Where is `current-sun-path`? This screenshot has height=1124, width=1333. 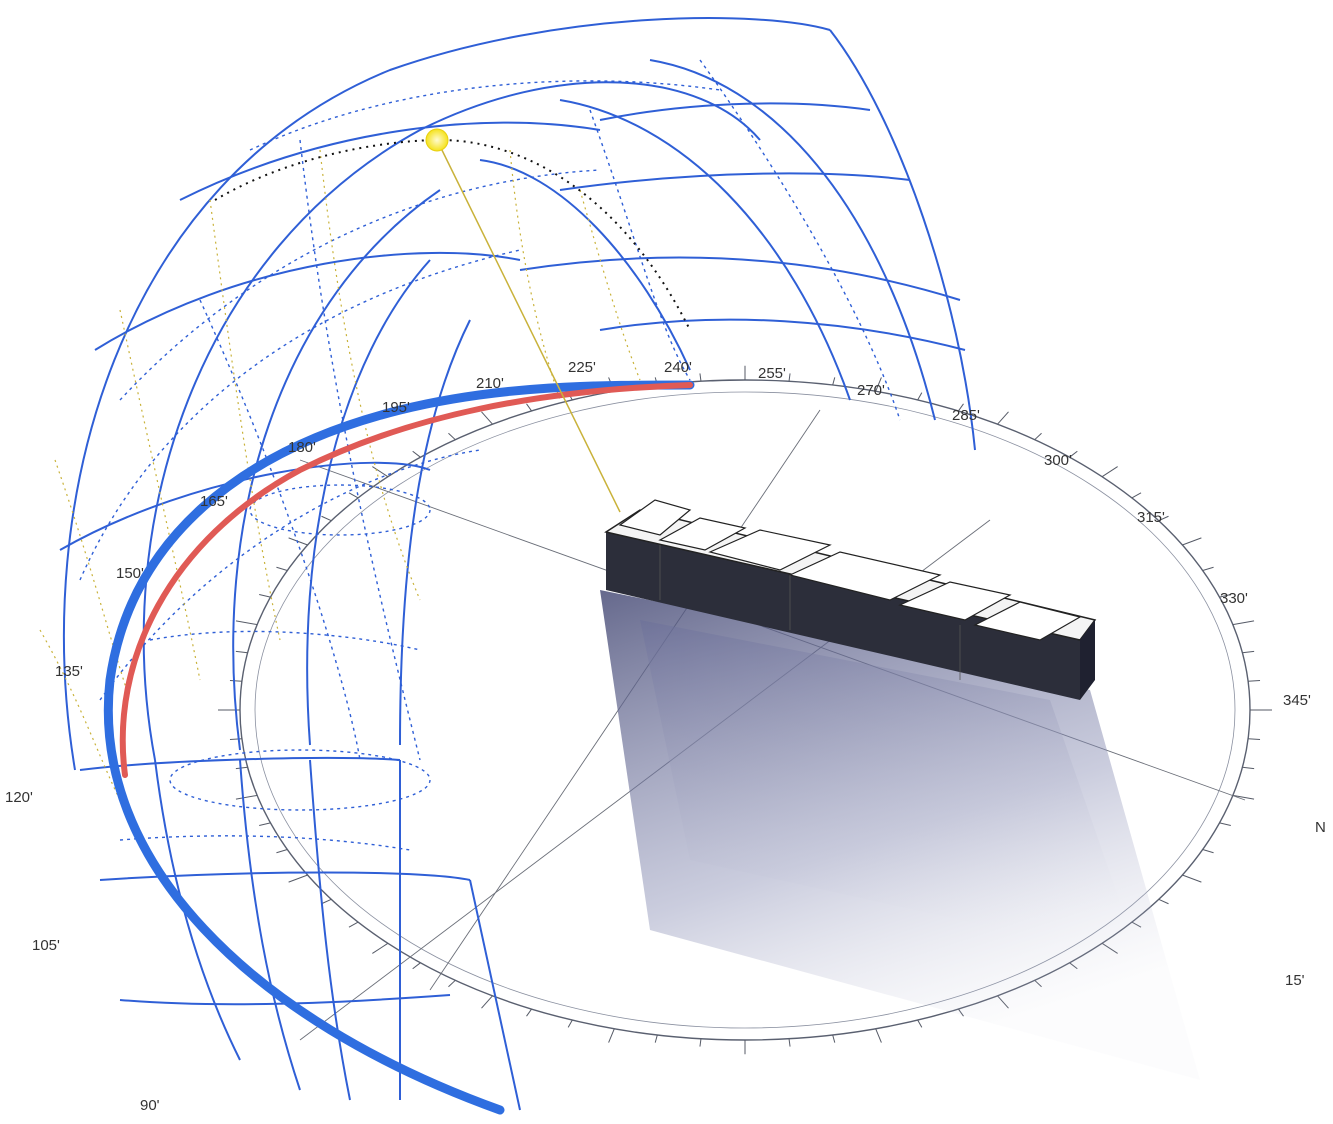
current-sun-path is located at coordinates (452, 234).